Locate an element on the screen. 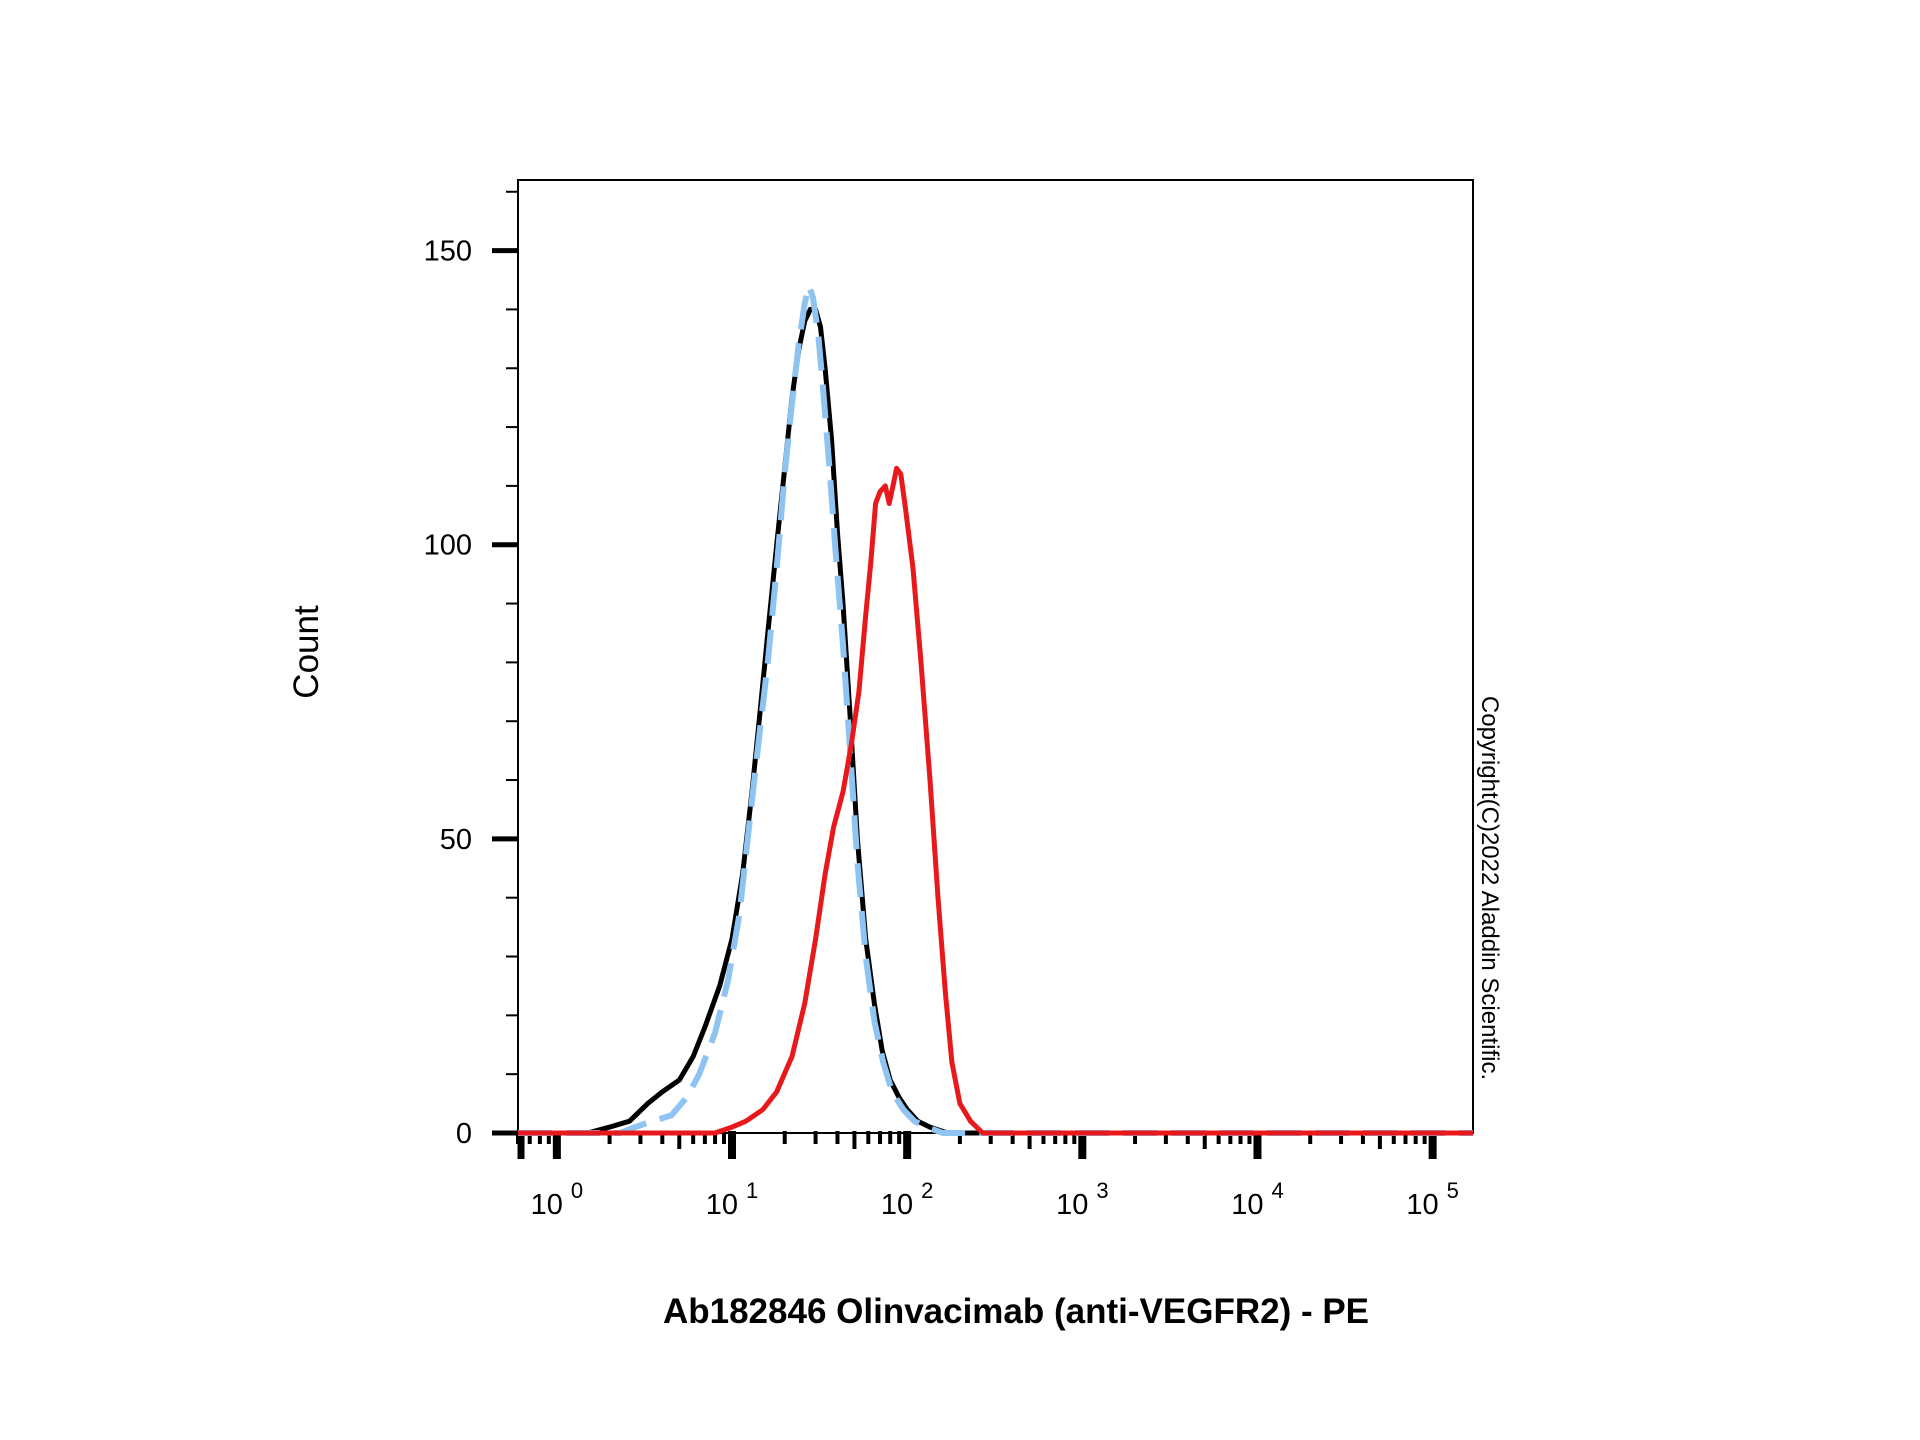 This screenshot has height=1440, width=1920. y-tick-label: 50 is located at coordinates (456, 840).